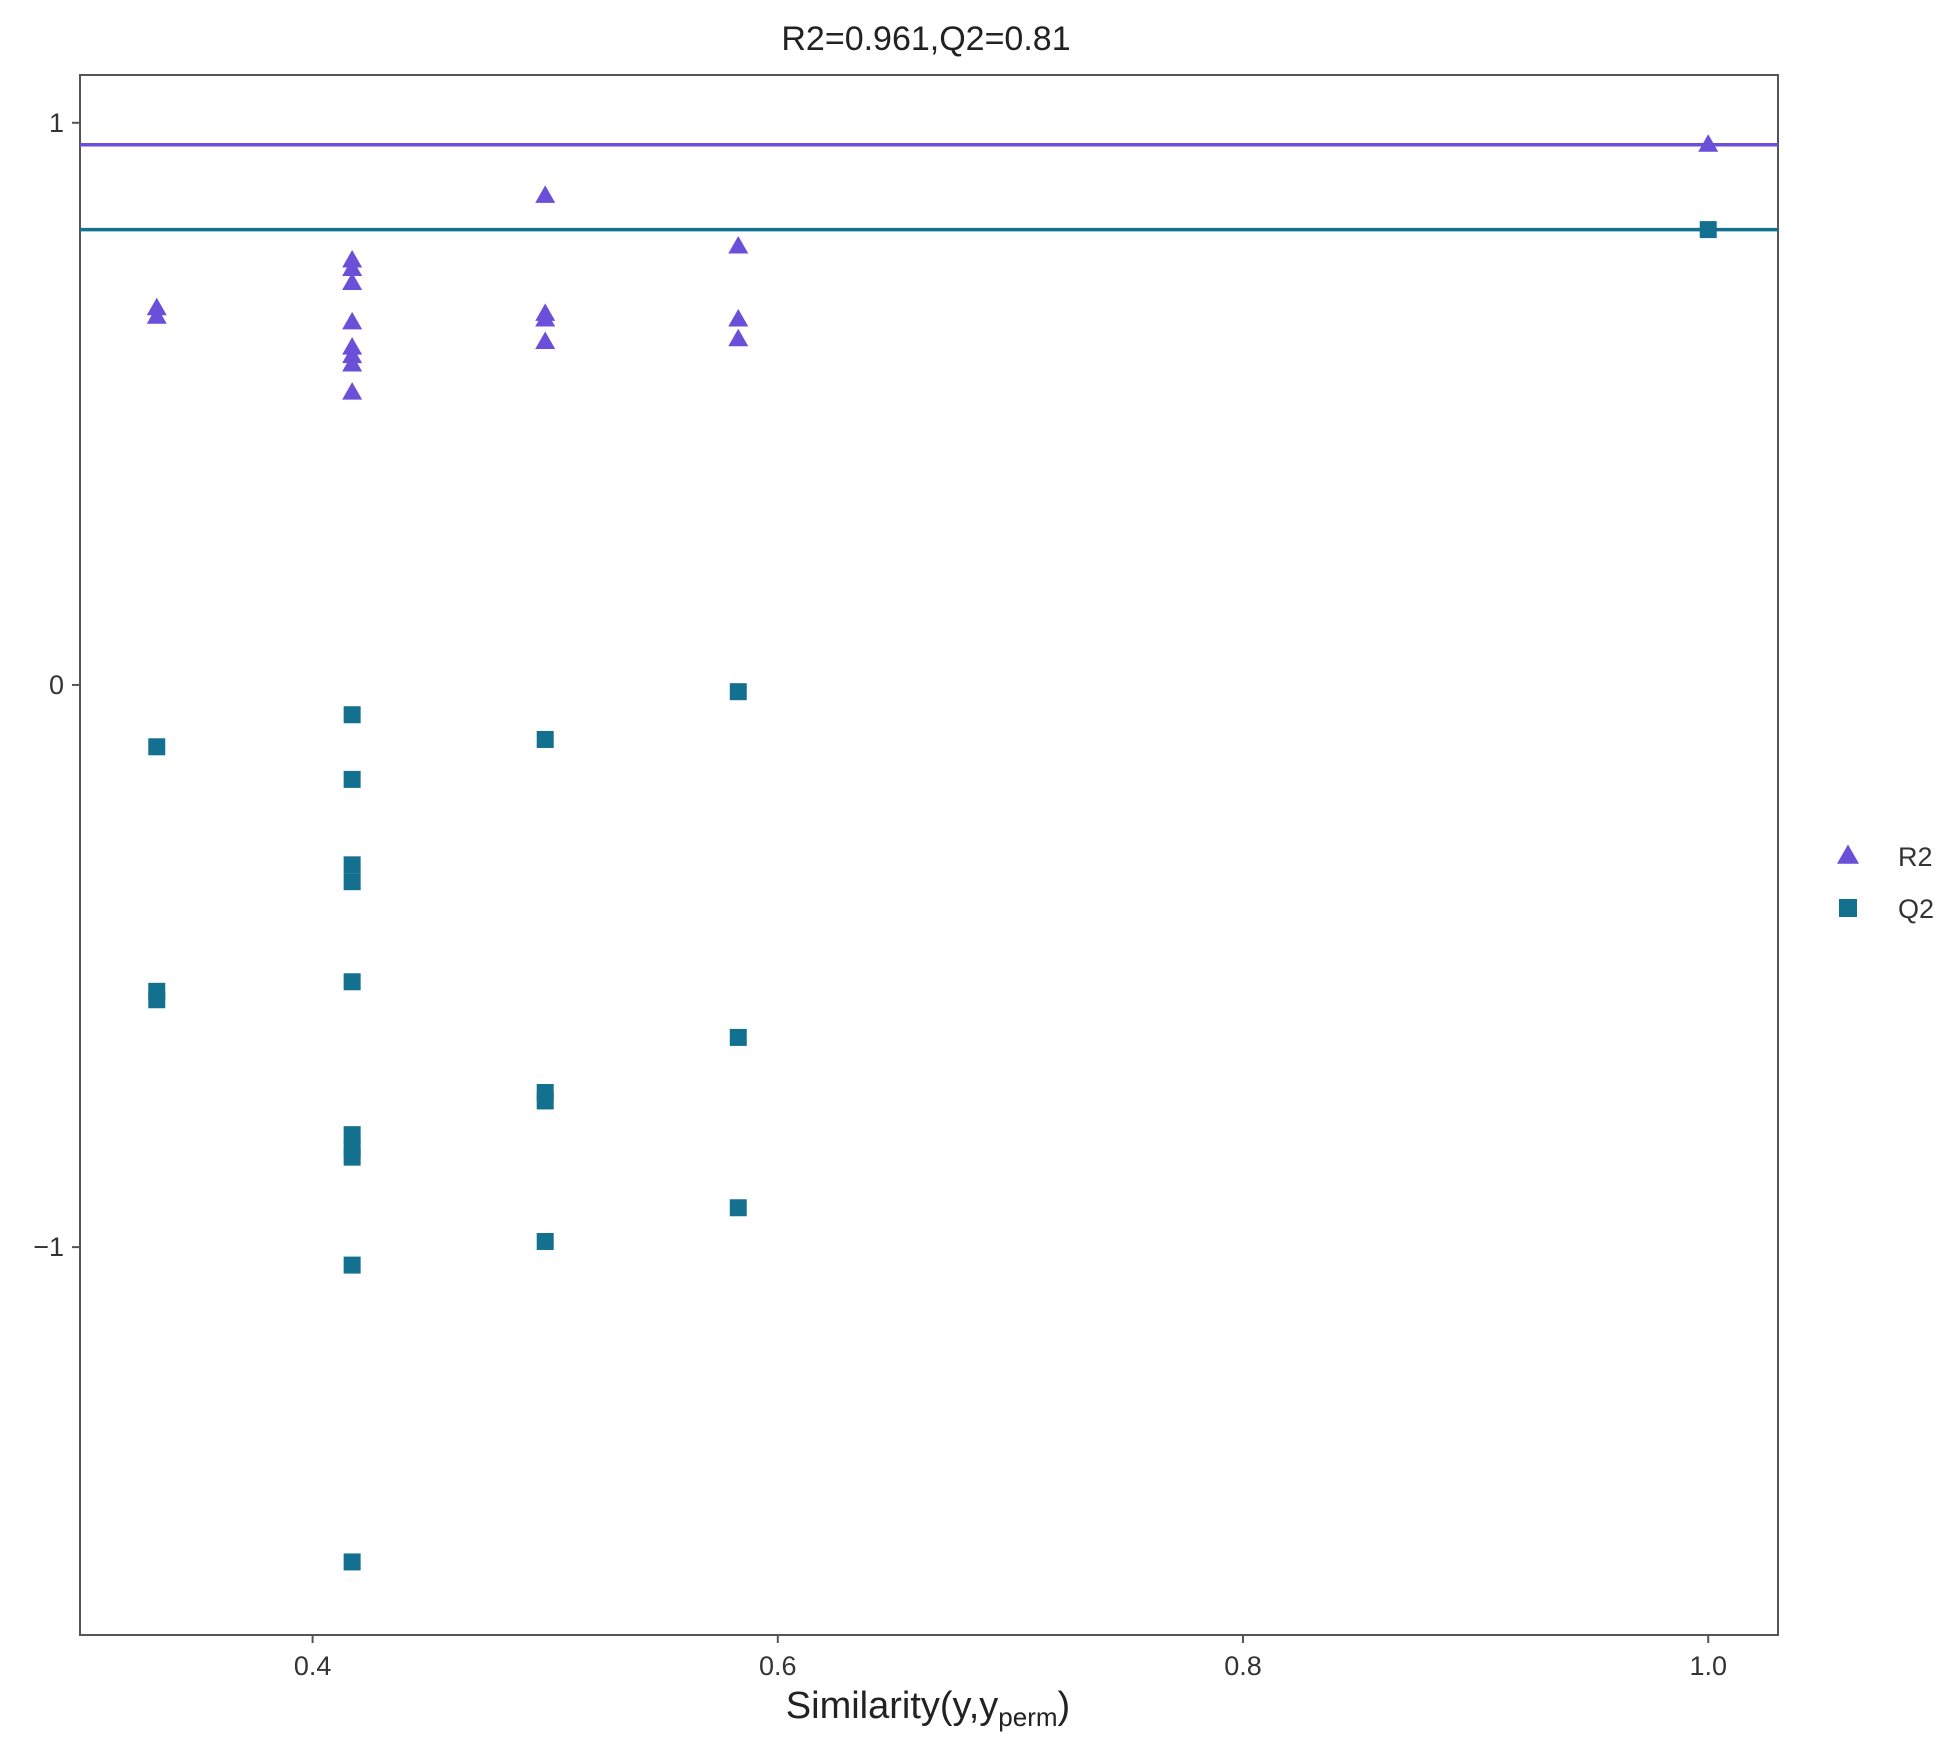 This screenshot has height=1753, width=1957. Describe the element at coordinates (925, 39) in the screenshot. I see `chart-title: R2=0.961,Q2=0.81` at that location.